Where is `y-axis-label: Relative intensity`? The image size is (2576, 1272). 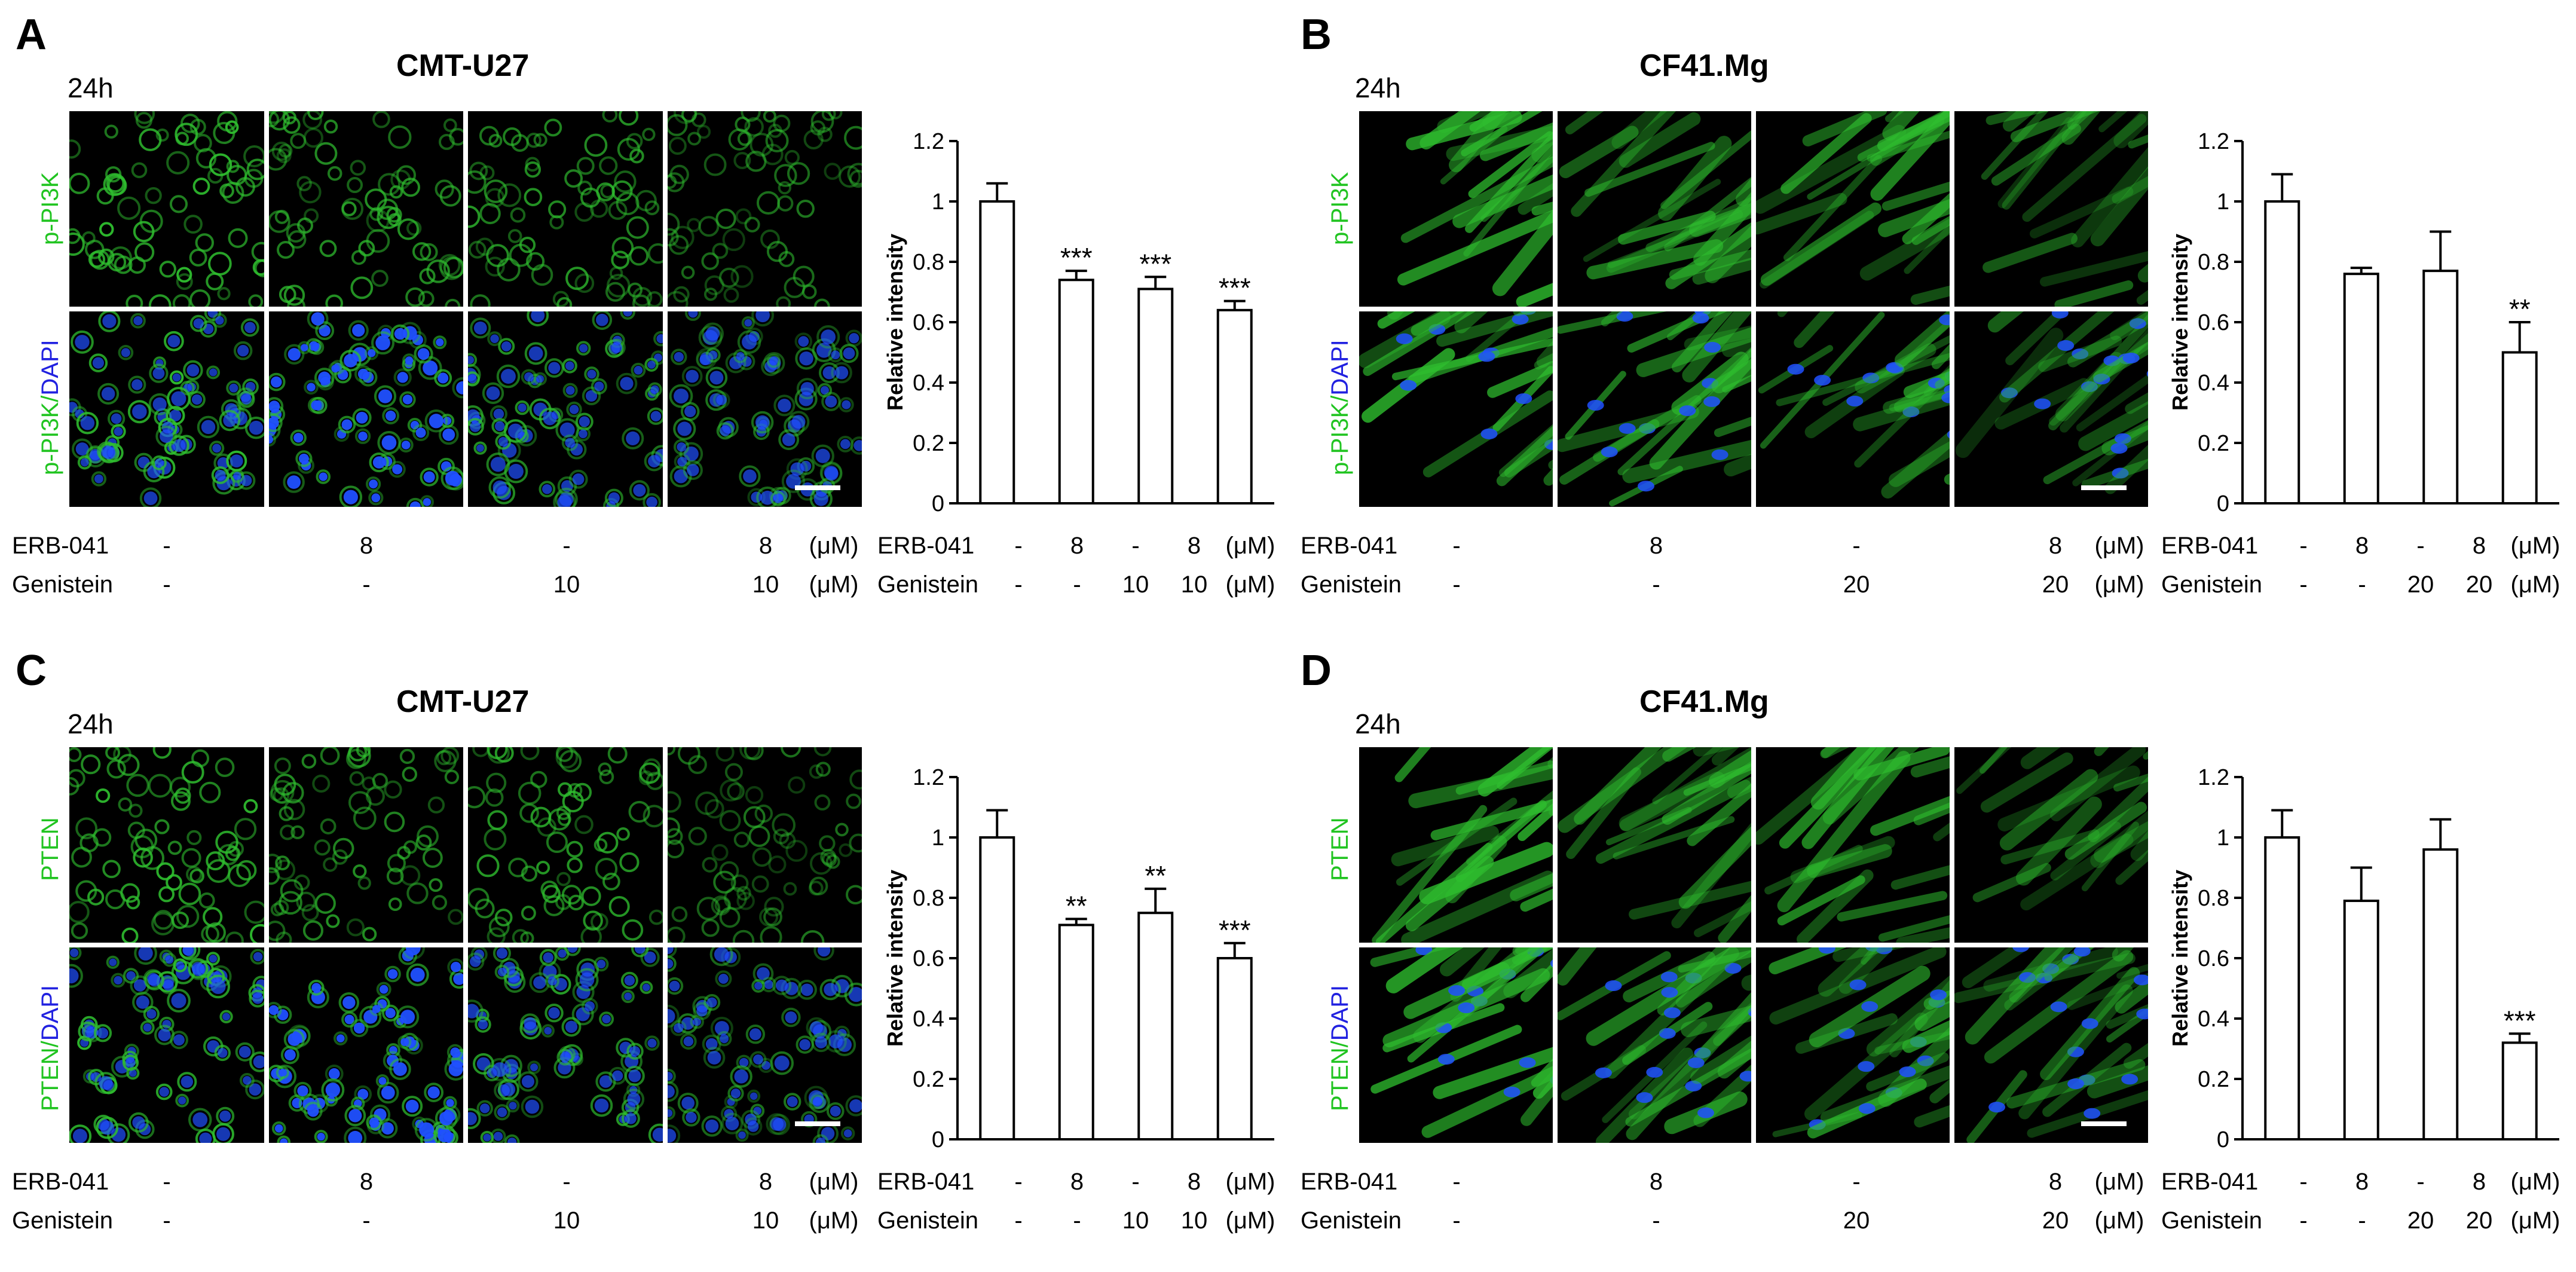 y-axis-label: Relative intensity is located at coordinates (2180, 323).